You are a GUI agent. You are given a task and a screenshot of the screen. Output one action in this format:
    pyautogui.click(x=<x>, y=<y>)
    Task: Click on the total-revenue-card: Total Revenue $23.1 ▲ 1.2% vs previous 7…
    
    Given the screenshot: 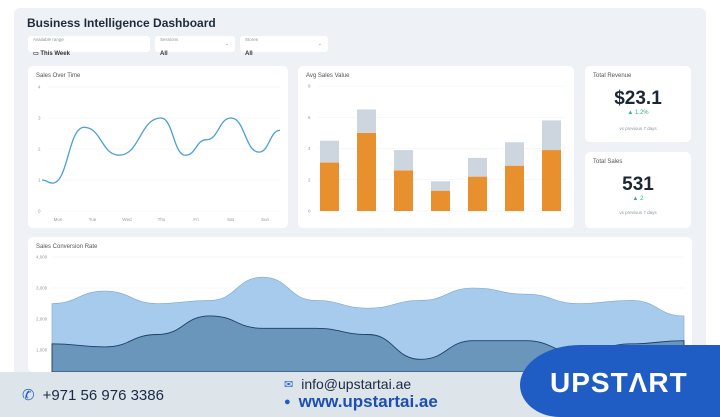 What is the action you would take?
    pyautogui.click(x=638, y=104)
    